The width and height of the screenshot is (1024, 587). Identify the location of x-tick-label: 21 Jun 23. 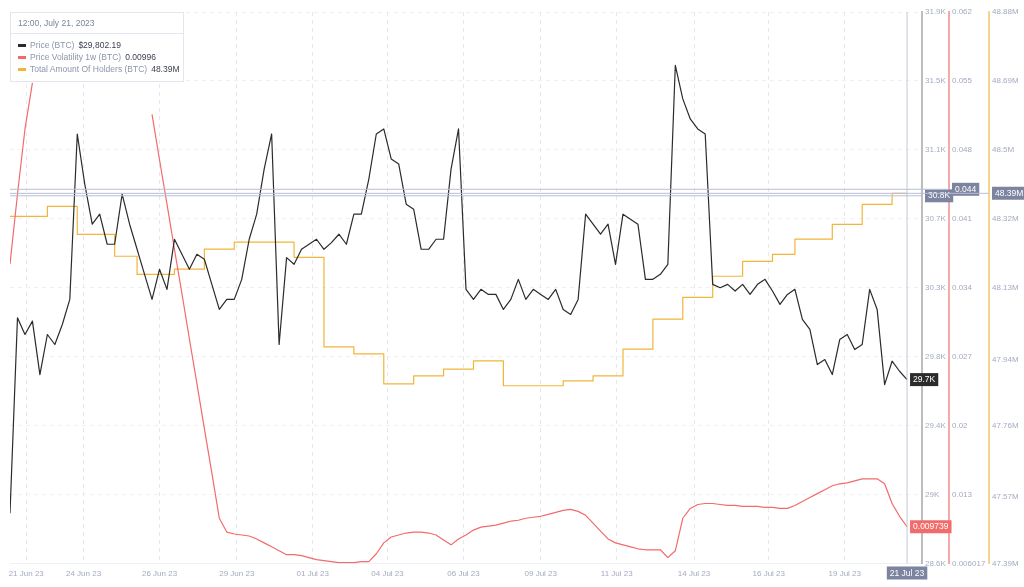
(26, 574).